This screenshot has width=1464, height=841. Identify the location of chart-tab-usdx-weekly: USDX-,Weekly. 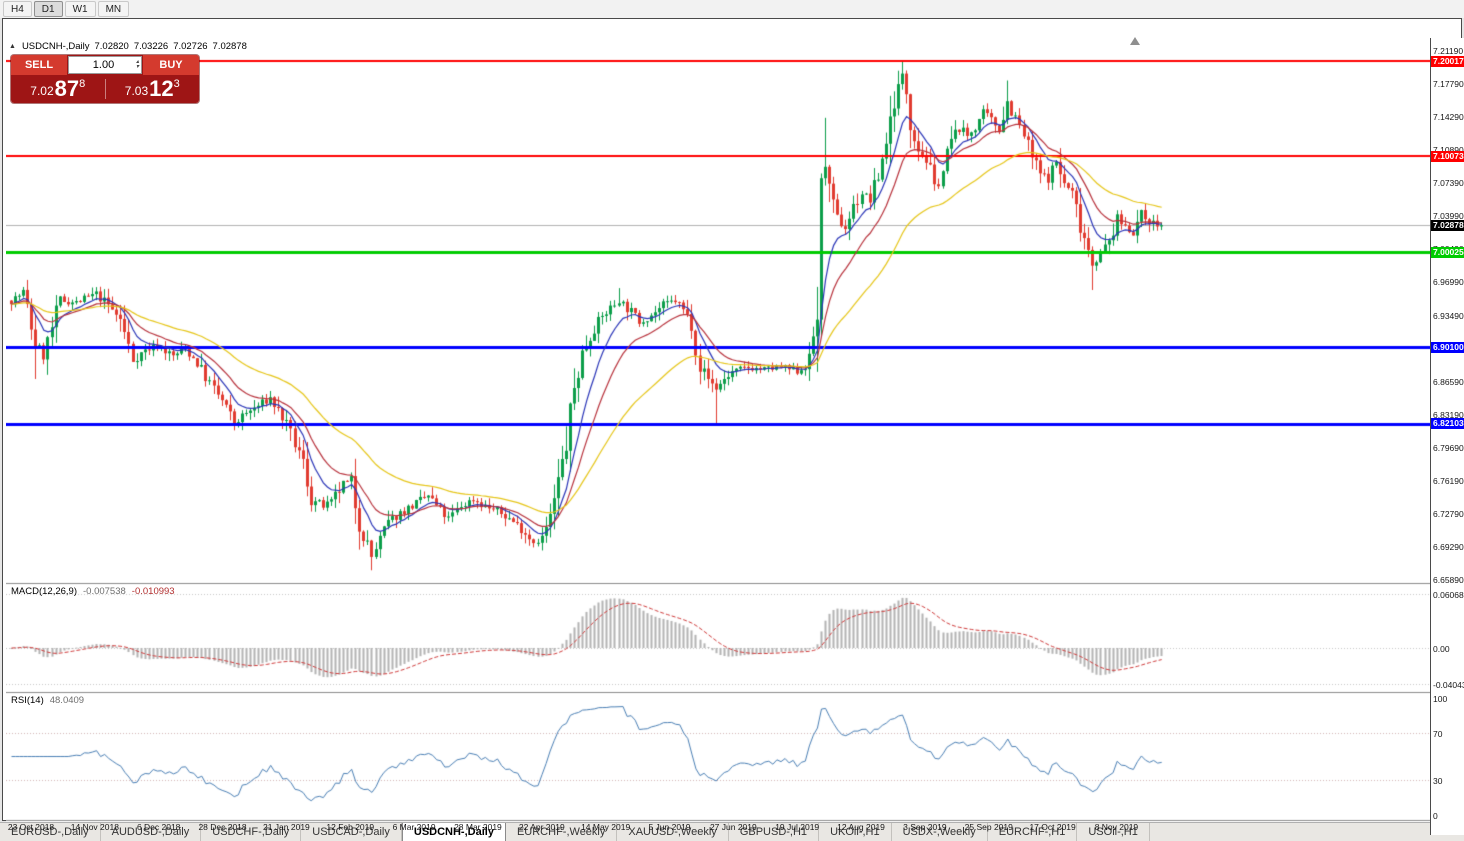
(940, 832).